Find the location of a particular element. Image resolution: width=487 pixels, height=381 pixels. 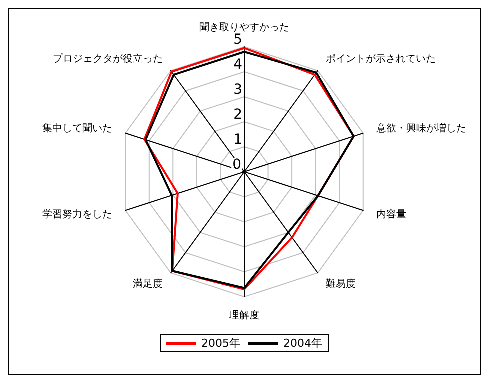

y-tick-label: 1 is located at coordinates (238, 140).